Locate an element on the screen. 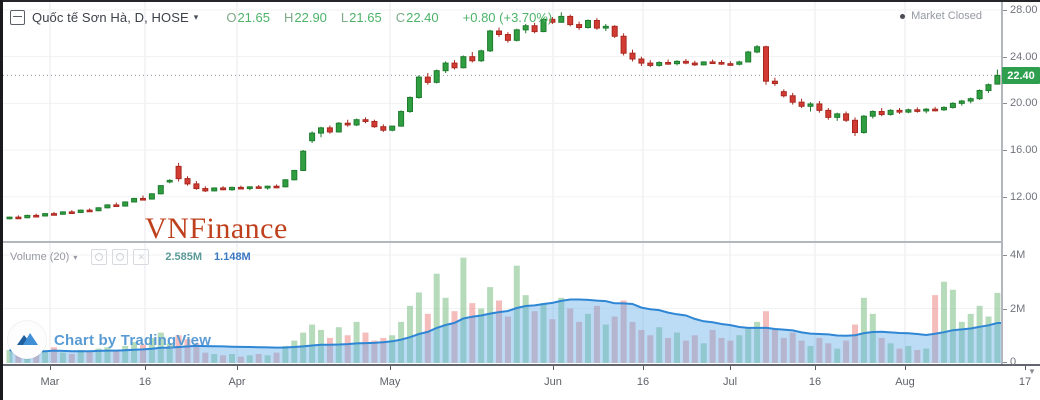 The height and width of the screenshot is (400, 1040). volume-indicator-label: Volume (20) is located at coordinates (40, 257).